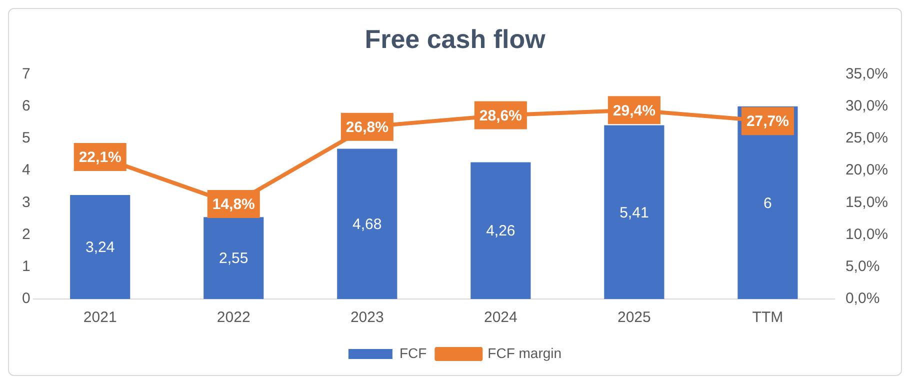  What do you see at coordinates (26, 138) in the screenshot?
I see `y-tick-label: 5` at bounding box center [26, 138].